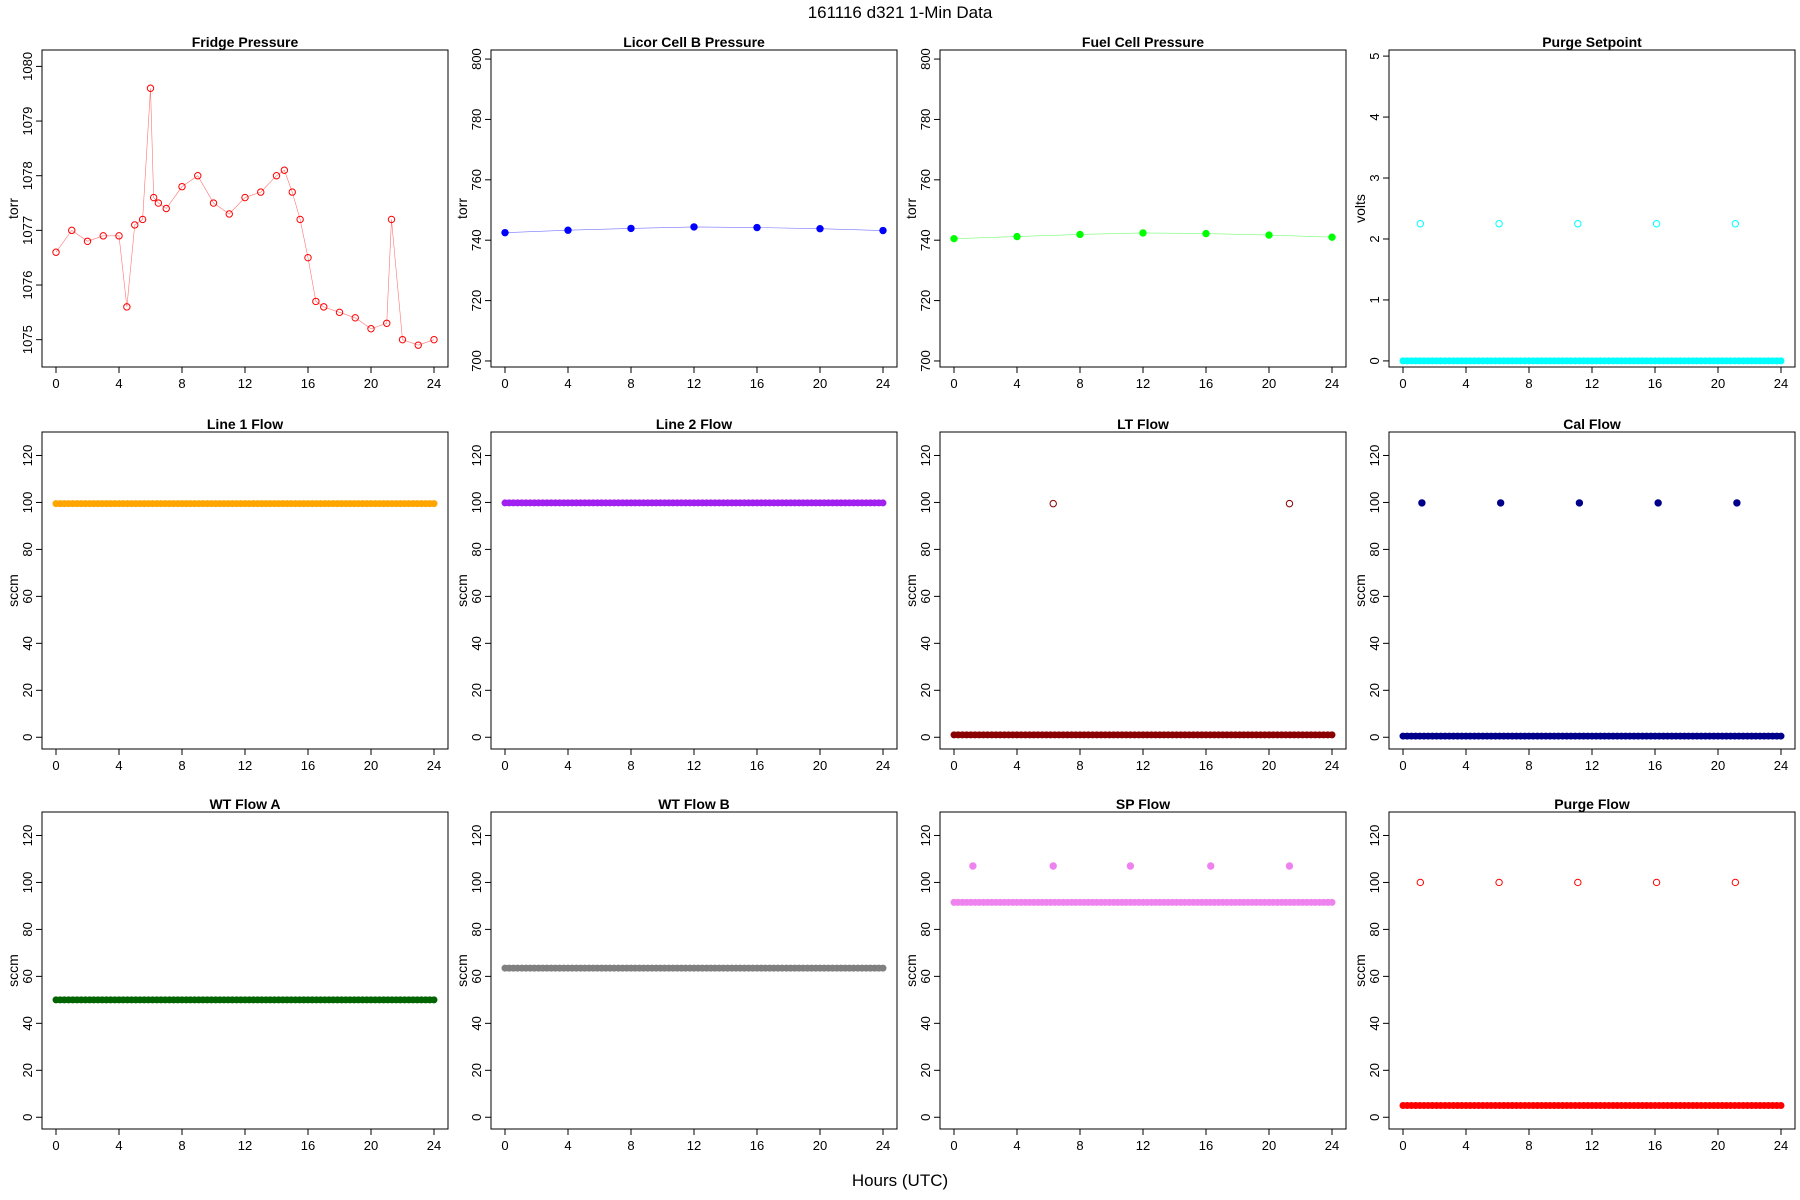 This screenshot has height=1200, width=1800. Describe the element at coordinates (1592, 383) in the screenshot. I see `x-tick-label: 12` at that location.